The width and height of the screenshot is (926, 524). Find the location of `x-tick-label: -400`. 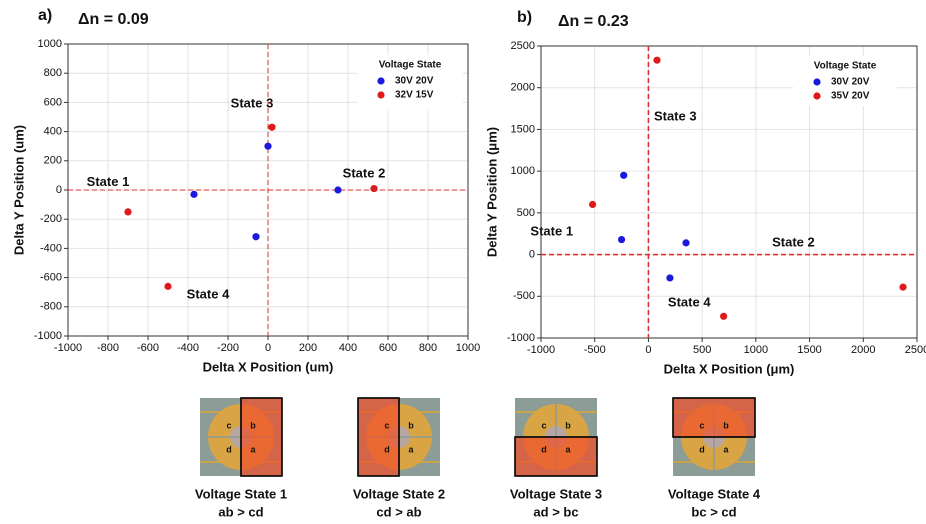

x-tick-label: -400 is located at coordinates (188, 348).